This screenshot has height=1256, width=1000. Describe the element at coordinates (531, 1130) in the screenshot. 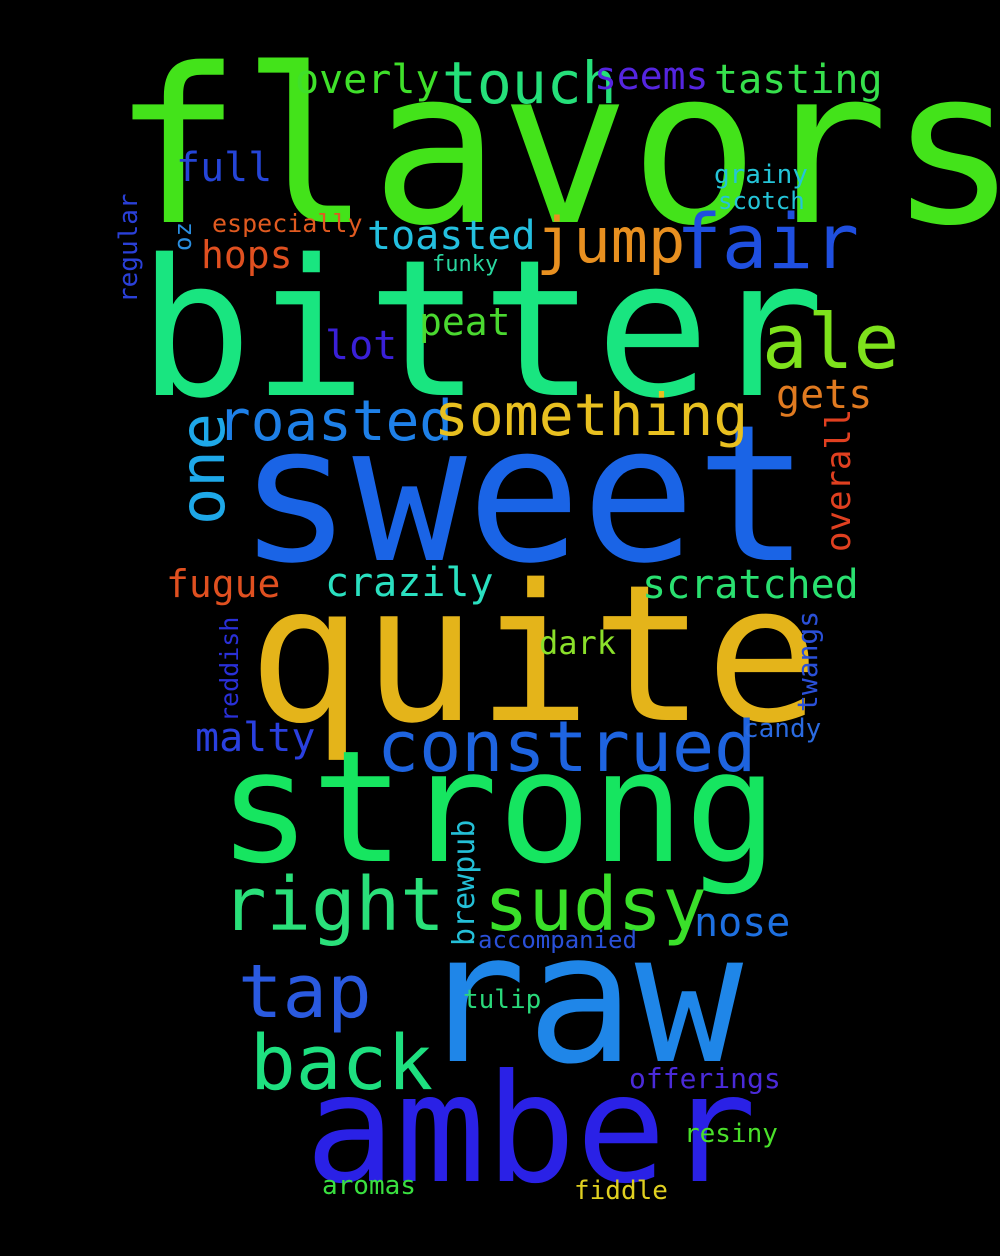

I see `word-amber: amber` at that location.